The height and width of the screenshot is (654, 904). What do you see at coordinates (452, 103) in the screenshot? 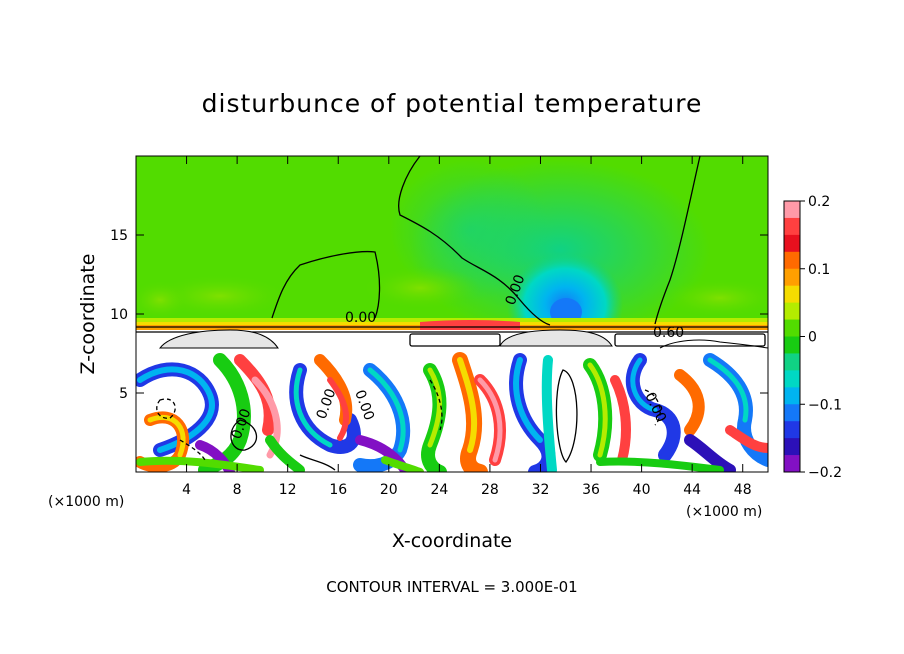
I see `chart-title: disturbunce of potential temperature` at bounding box center [452, 103].